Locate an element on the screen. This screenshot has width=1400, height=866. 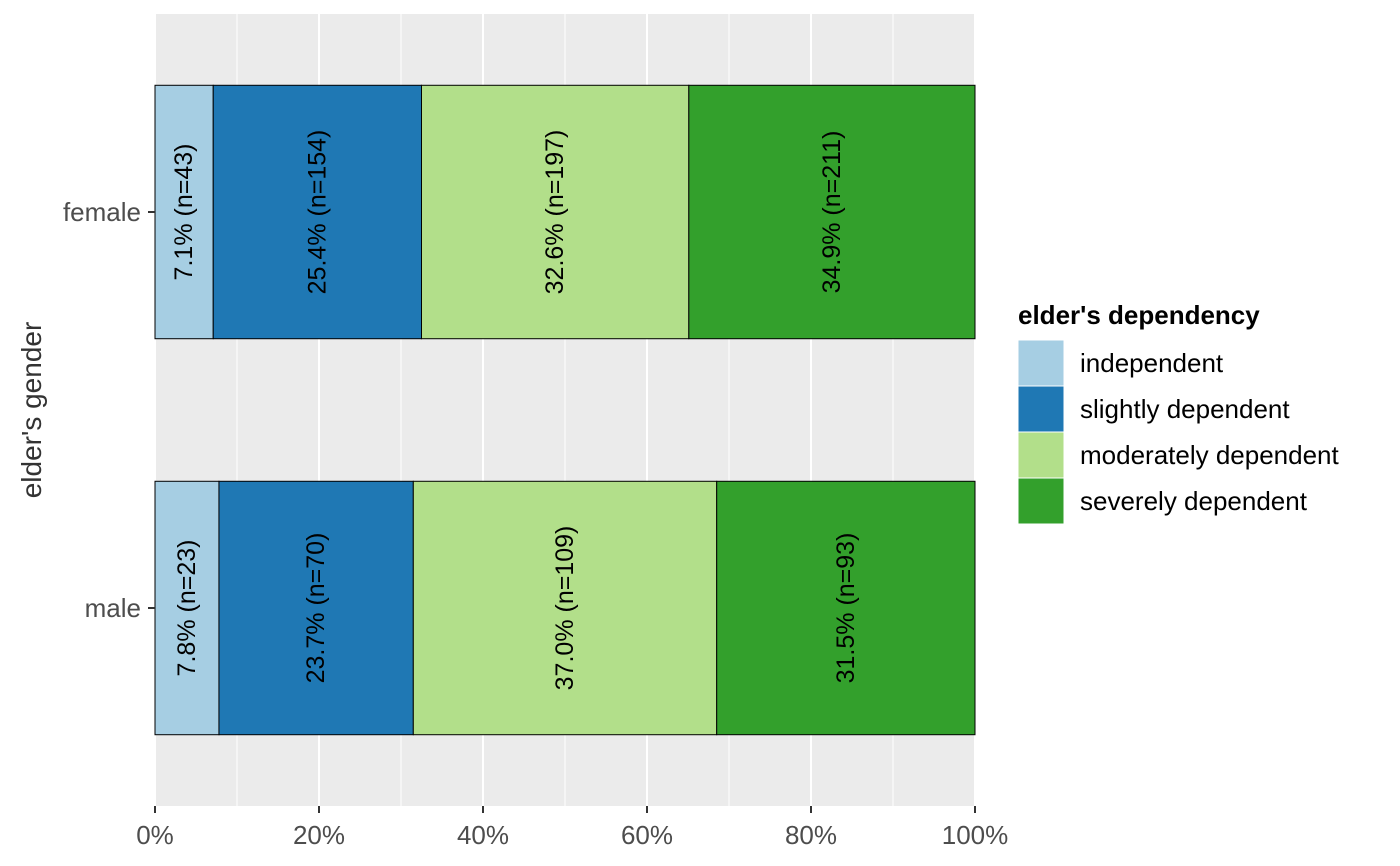
bar-data-label: 37.0% (n=109) is located at coordinates (565, 608).